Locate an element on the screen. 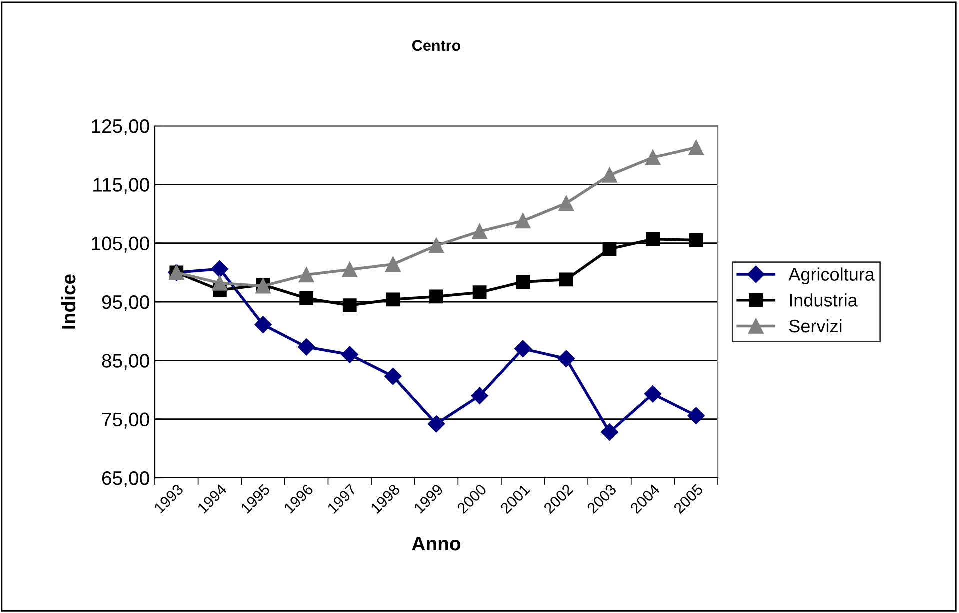 Image resolution: width=959 pixels, height=613 pixels. y-tick-label: 85,00 is located at coordinates (126, 362).